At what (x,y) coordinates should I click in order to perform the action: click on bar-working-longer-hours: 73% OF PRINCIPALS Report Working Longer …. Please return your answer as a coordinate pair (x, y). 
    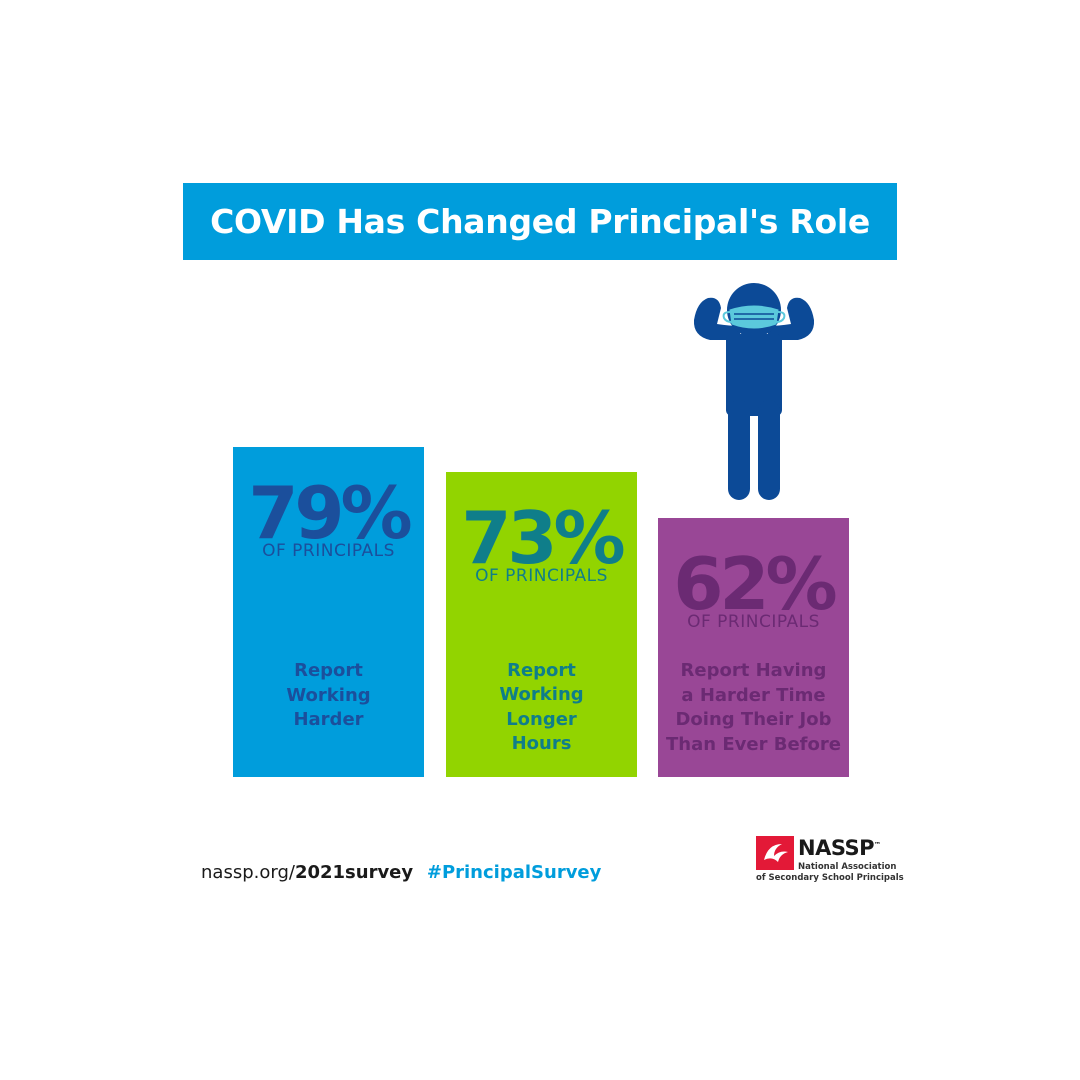
    Looking at the image, I should click on (541, 624).